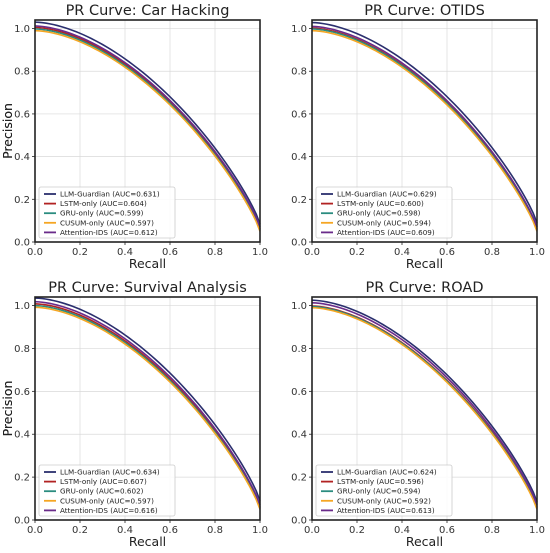 The height and width of the screenshot is (553, 550). What do you see at coordinates (103, 481) in the screenshot?
I see `legend-entry: LSTM-only (AUC=0.607)` at bounding box center [103, 481].